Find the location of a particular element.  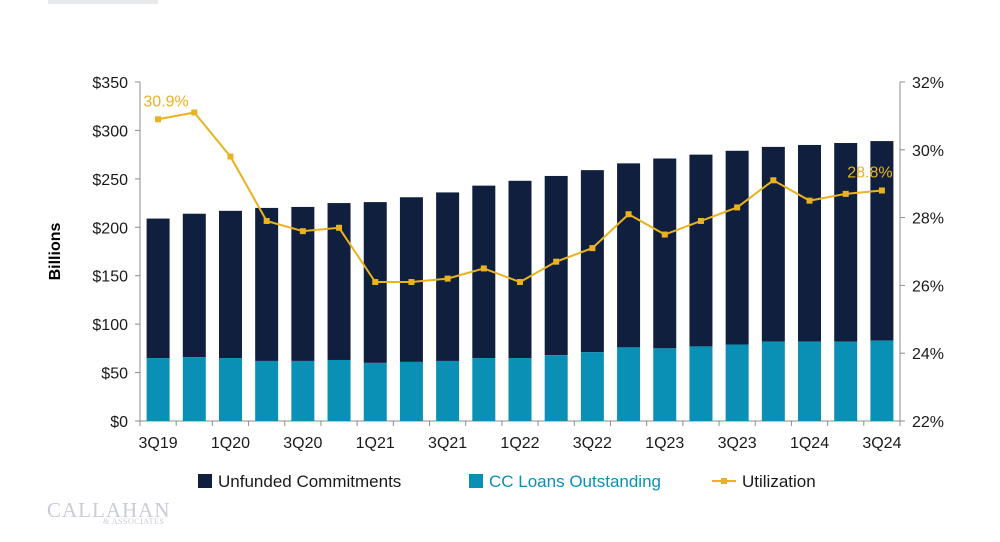

x-tick-label: 3Q20 is located at coordinates (302, 443).